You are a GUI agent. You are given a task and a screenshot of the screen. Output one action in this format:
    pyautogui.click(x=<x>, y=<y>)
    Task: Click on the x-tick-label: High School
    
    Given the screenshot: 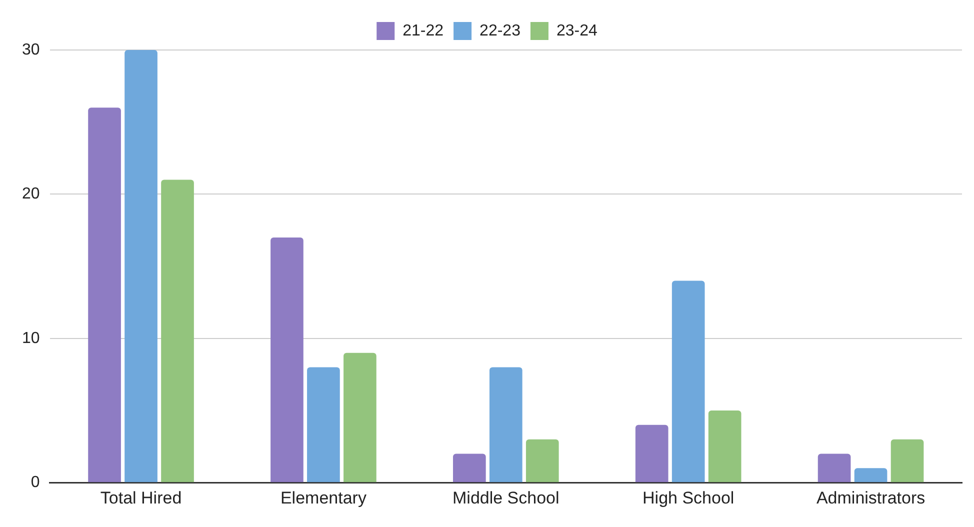 What is the action you would take?
    pyautogui.click(x=688, y=498)
    